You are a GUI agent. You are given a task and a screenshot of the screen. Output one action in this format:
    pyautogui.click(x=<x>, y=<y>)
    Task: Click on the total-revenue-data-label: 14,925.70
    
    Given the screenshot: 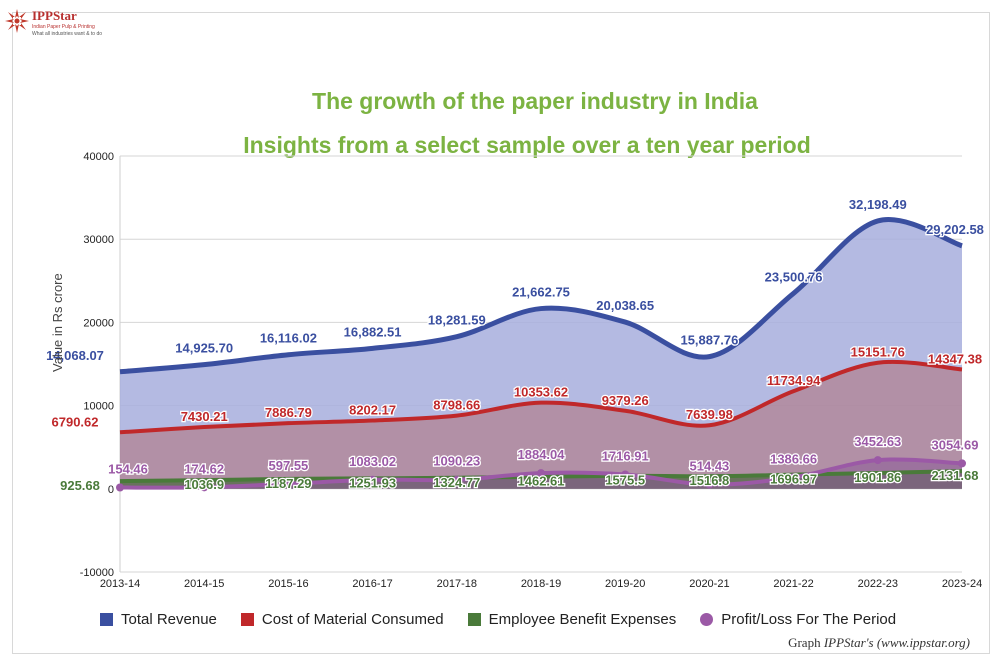 What is the action you would take?
    pyautogui.click(x=204, y=348)
    